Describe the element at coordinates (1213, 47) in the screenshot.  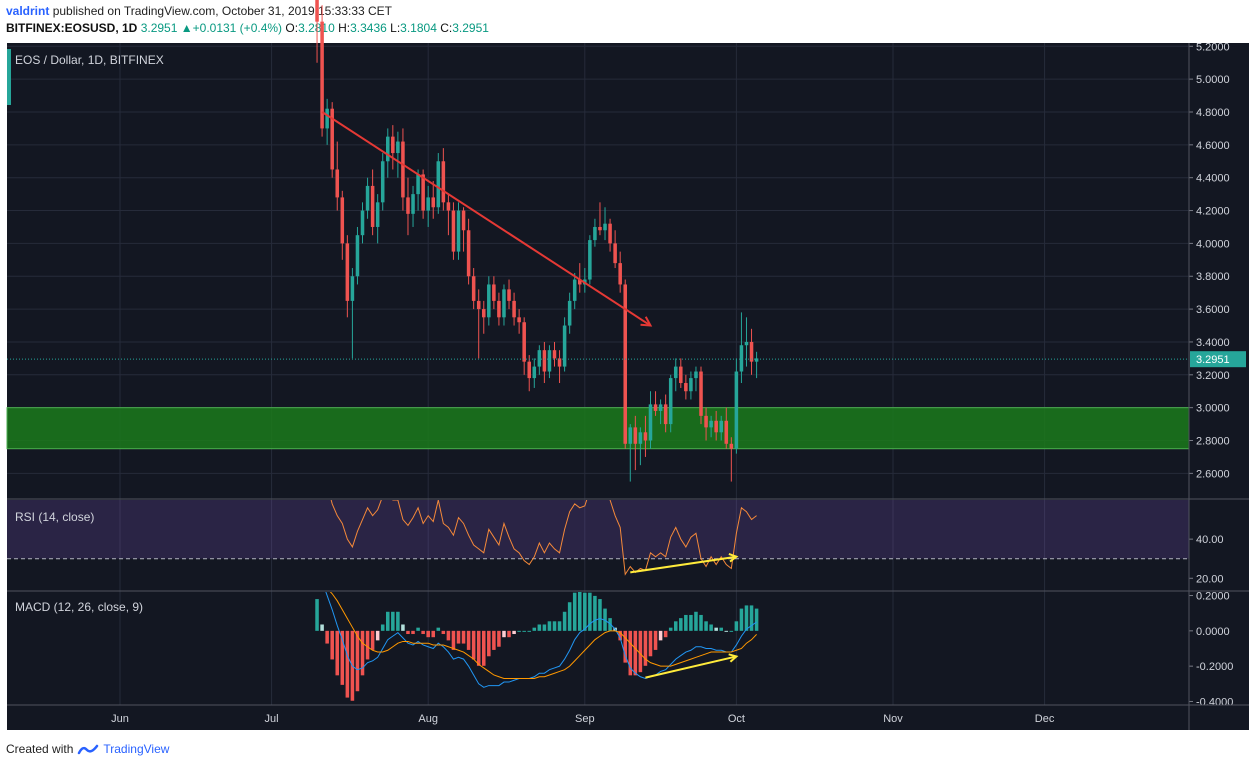
I see `y-tick-label: 5.2000` at that location.